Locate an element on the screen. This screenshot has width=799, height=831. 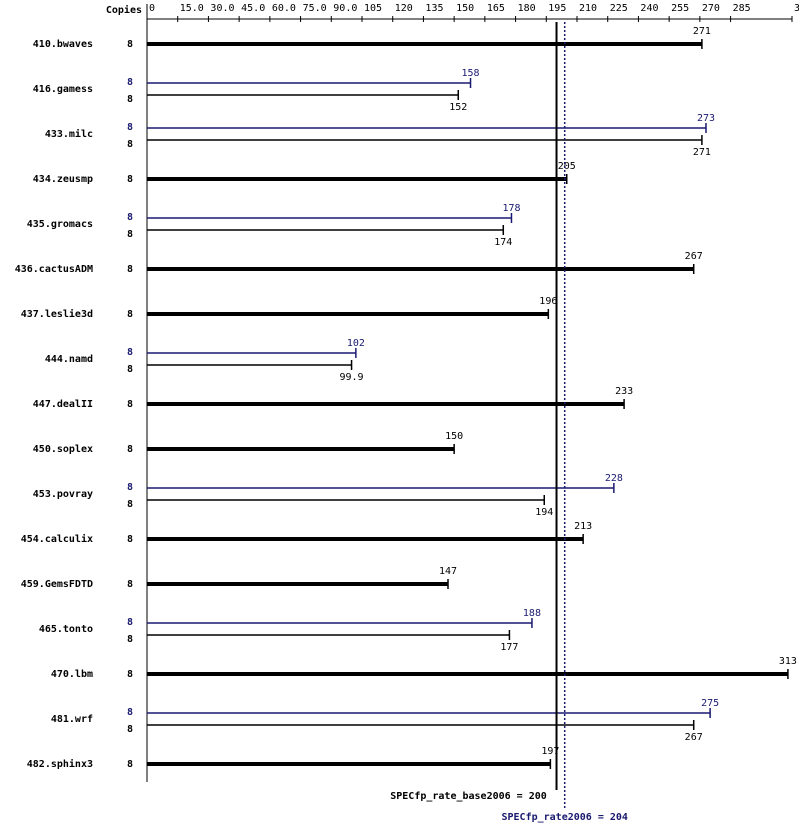
x-tick-label: 270 is located at coordinates (711, 8).